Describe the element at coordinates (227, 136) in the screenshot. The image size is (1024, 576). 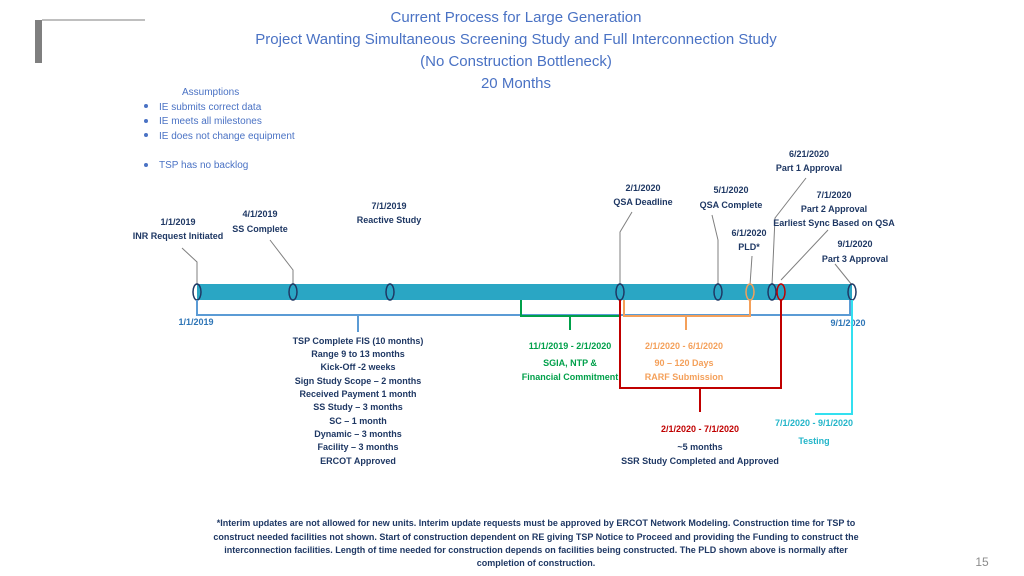
I see `assumption: IE does not change equipment` at that location.